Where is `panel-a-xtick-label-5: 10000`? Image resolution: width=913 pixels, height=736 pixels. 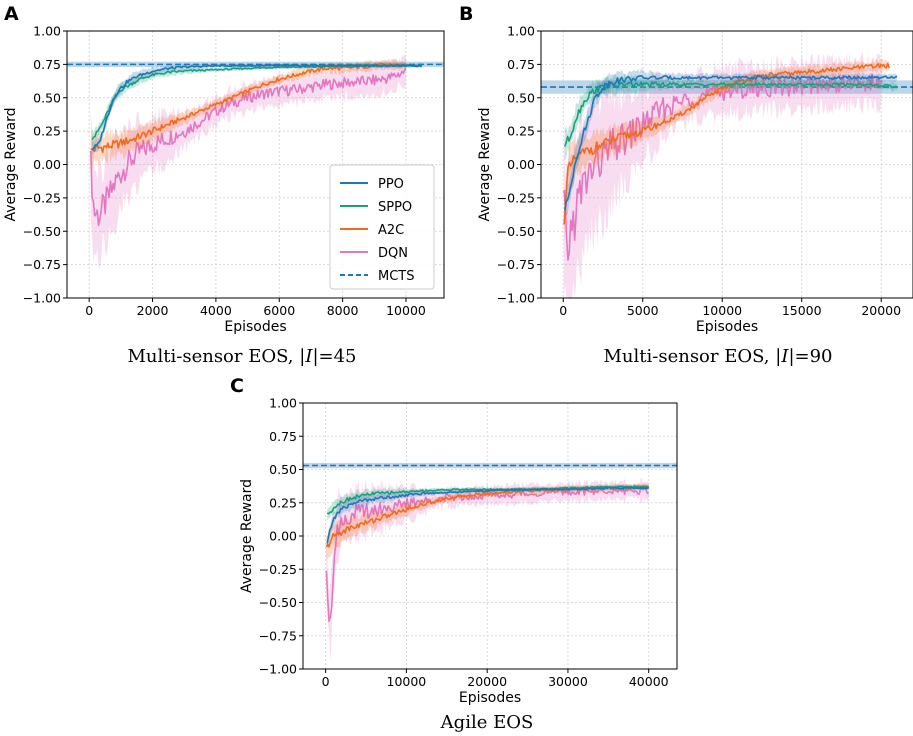 panel-a-xtick-label-5: 10000 is located at coordinates (406, 310).